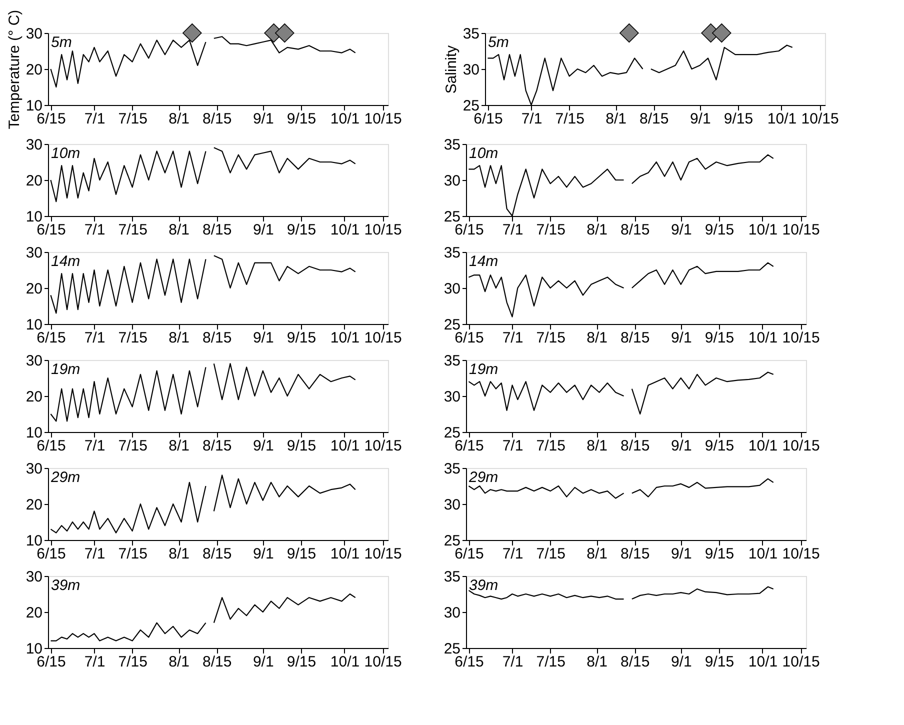  What do you see at coordinates (451, 69) in the screenshot?
I see `y-axis-title: Salinity` at bounding box center [451, 69].